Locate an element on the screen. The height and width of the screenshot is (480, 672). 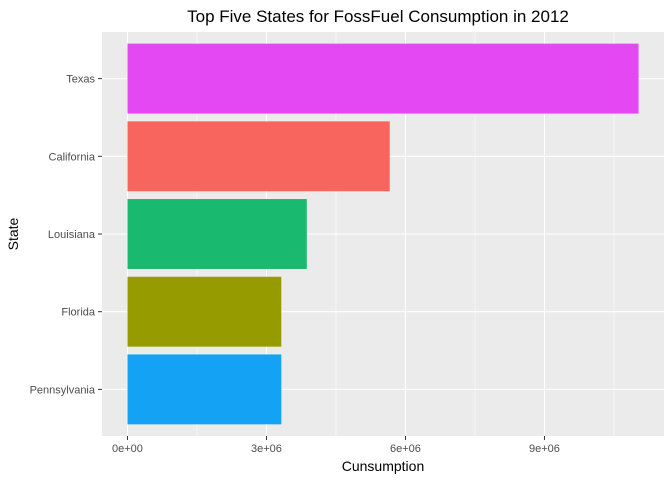
x-tick-label: 0e+00 is located at coordinates (127, 449).